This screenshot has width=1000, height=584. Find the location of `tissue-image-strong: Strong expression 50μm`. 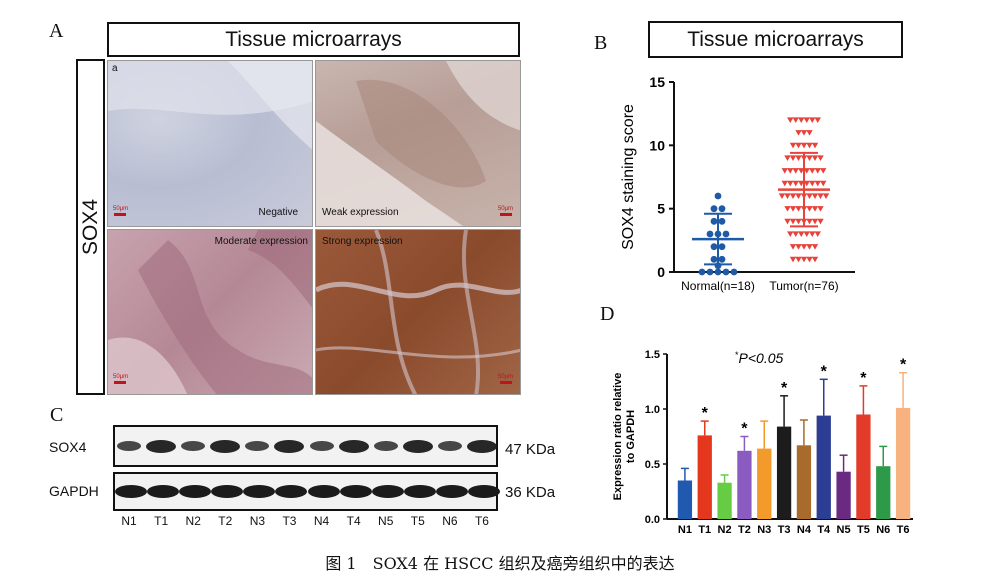

tissue-image-strong: Strong expression 50μm is located at coordinates (418, 312).